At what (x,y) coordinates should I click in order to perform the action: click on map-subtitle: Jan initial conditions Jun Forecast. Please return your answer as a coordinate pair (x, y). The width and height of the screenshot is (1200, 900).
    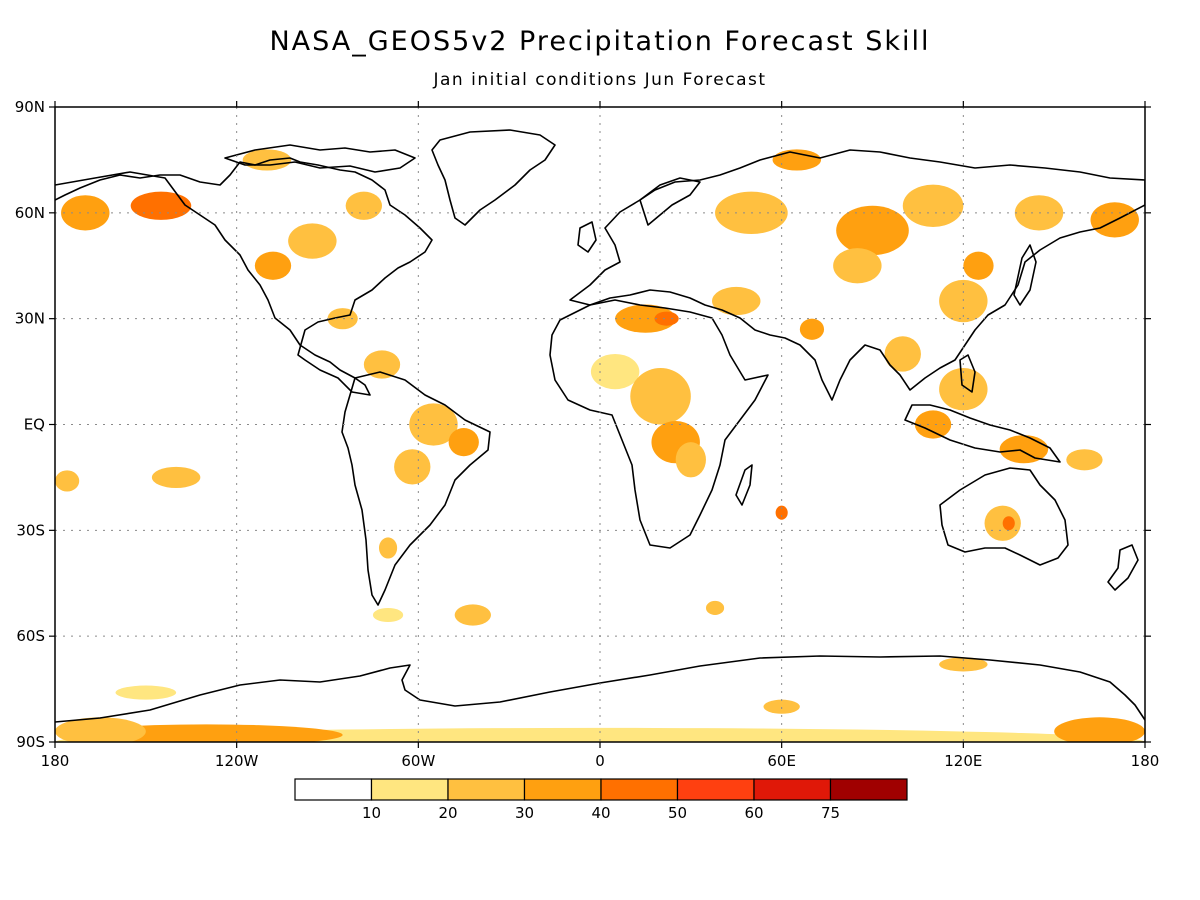
    Looking at the image, I should click on (600, 80).